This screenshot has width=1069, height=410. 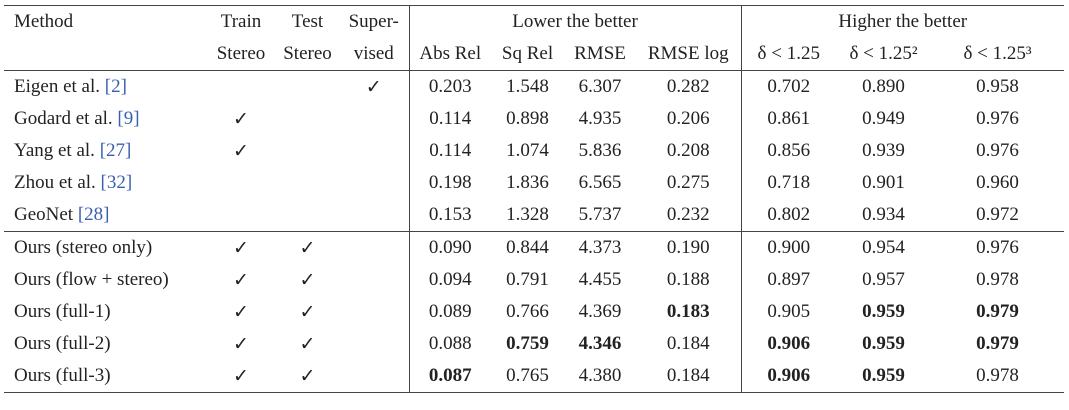 What do you see at coordinates (997, 375) in the screenshot?
I see `value: 0.978` at bounding box center [997, 375].